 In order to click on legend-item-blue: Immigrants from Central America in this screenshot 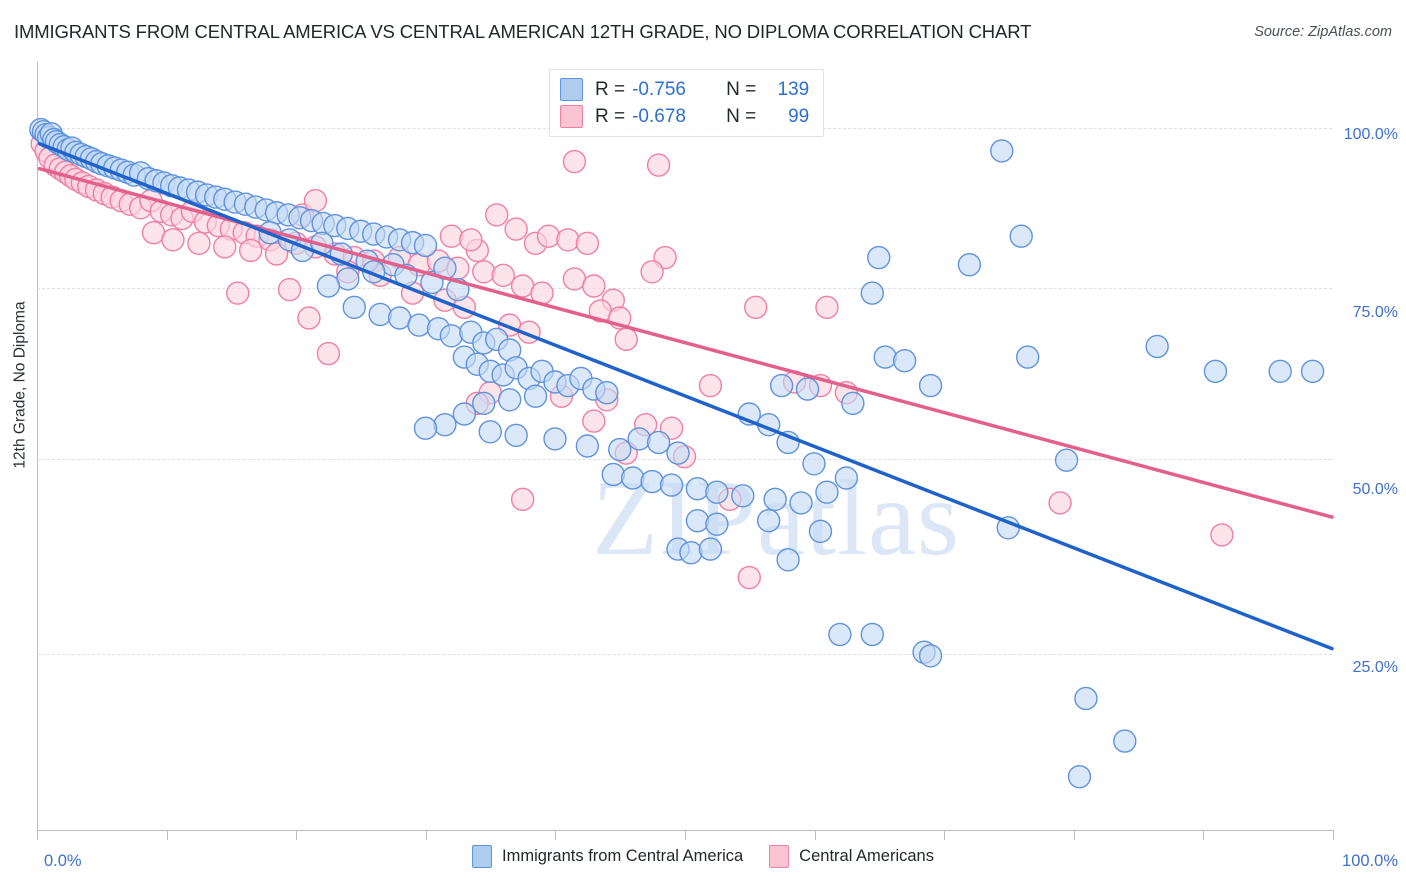, I will do `click(607, 856)`.